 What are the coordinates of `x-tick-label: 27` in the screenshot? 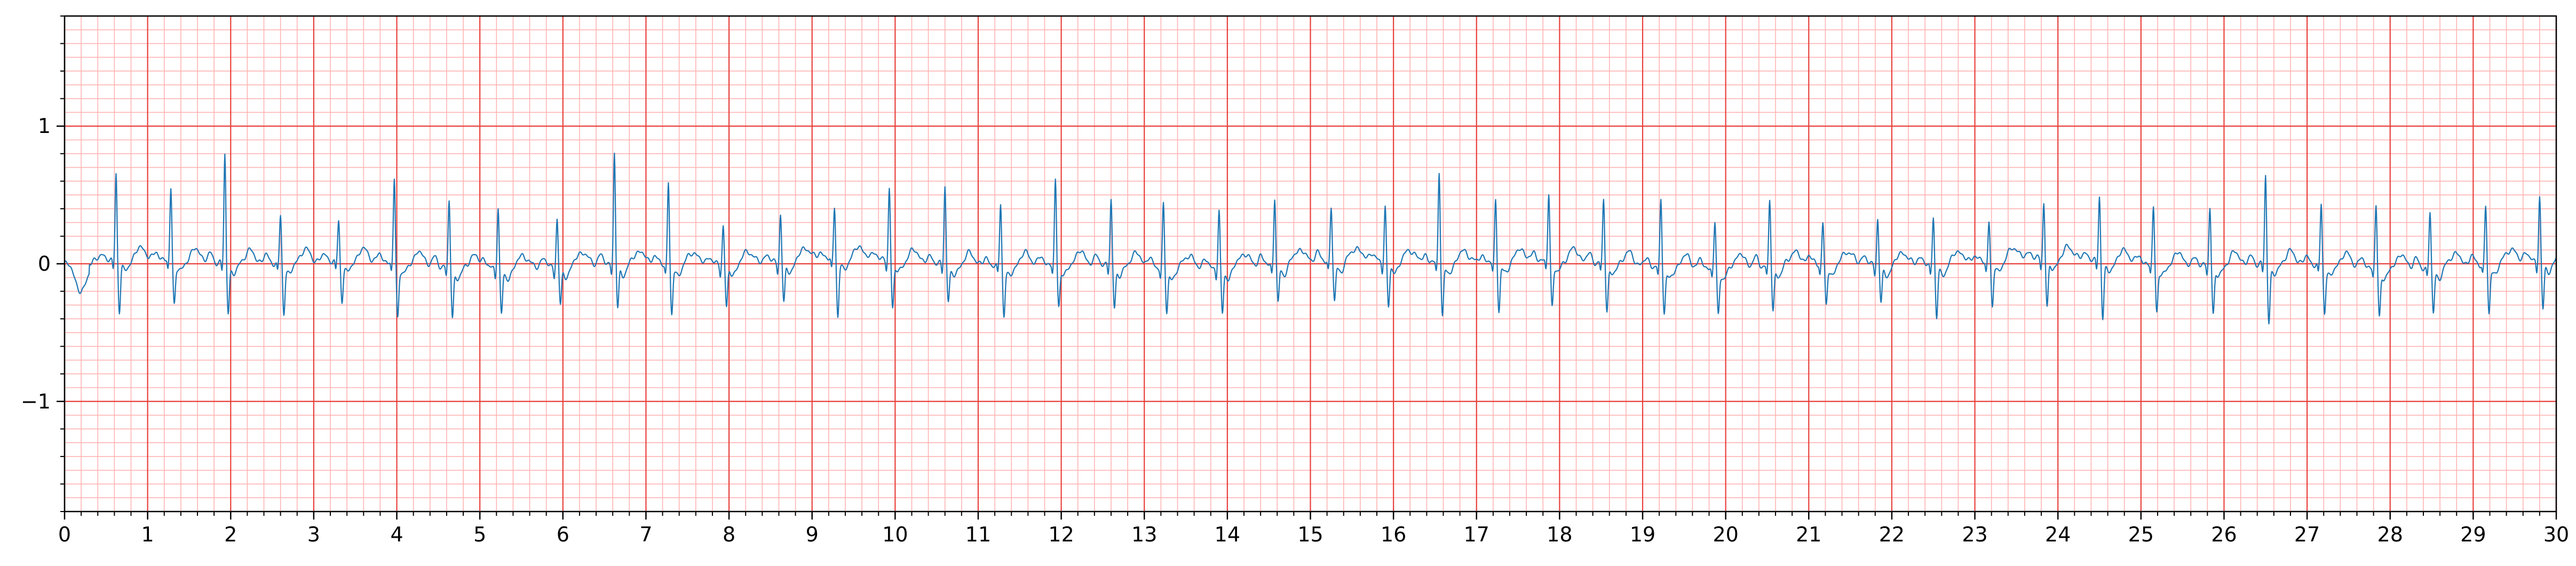 It's located at (2307, 534).